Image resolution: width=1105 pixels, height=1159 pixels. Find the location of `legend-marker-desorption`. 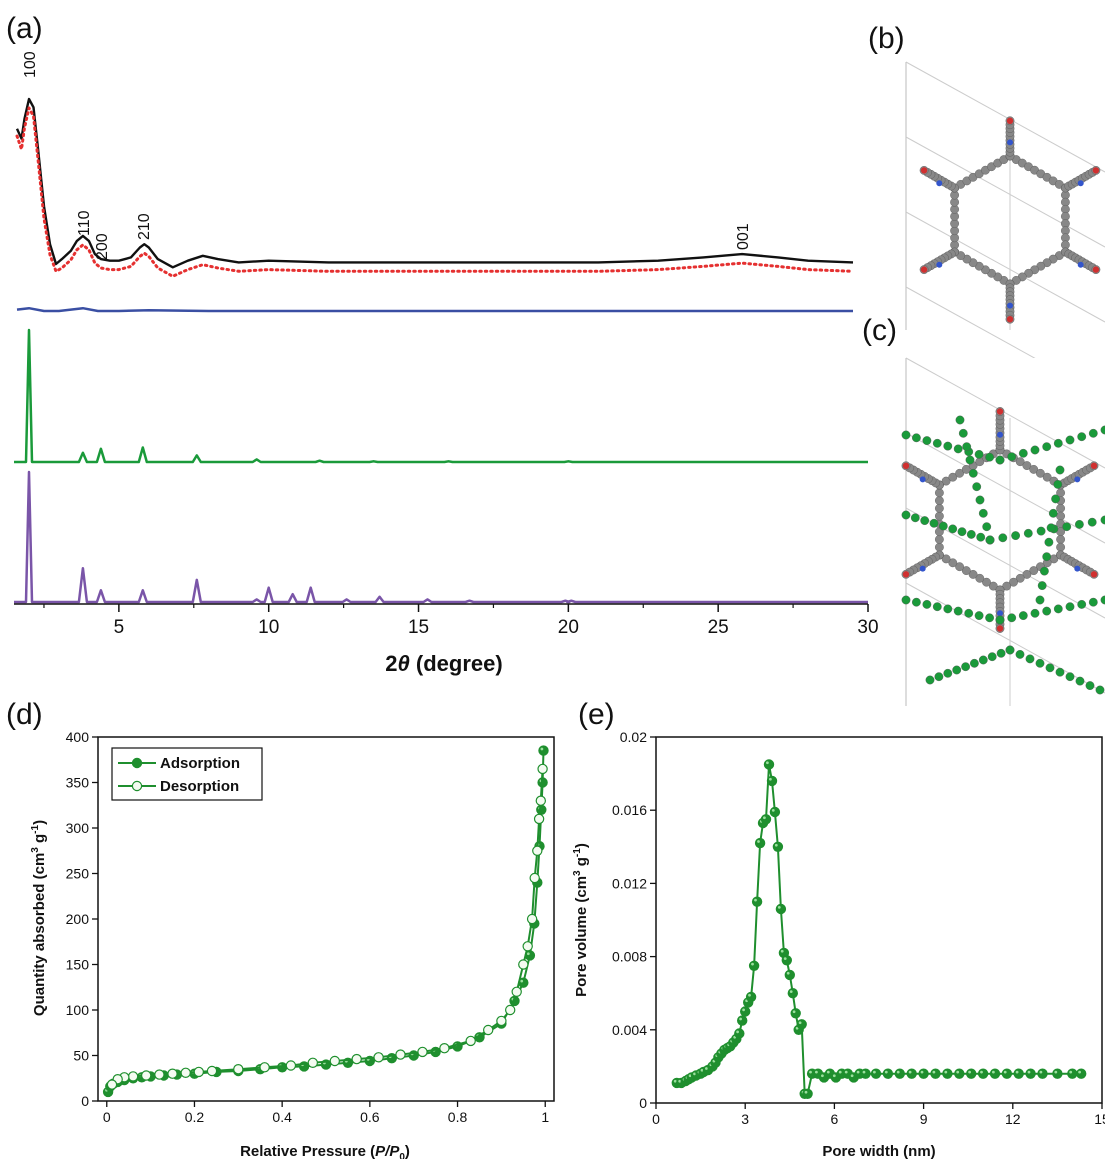

legend-marker-desorption is located at coordinates (137, 786).